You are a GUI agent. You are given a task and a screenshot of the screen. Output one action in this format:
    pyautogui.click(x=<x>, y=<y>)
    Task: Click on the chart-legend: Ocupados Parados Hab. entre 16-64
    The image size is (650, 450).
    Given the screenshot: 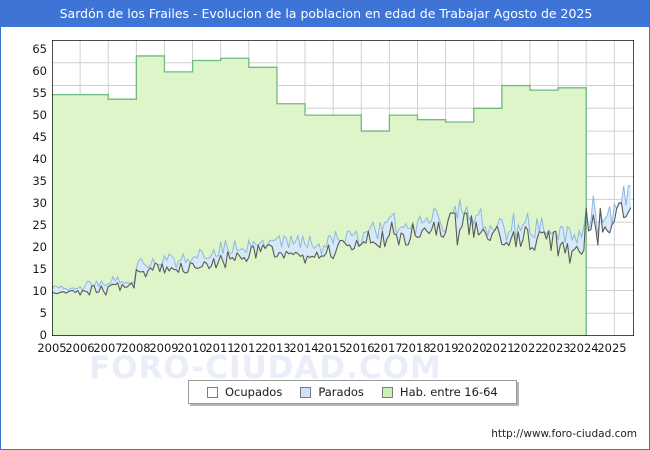 What is the action you would take?
    pyautogui.click(x=352, y=392)
    